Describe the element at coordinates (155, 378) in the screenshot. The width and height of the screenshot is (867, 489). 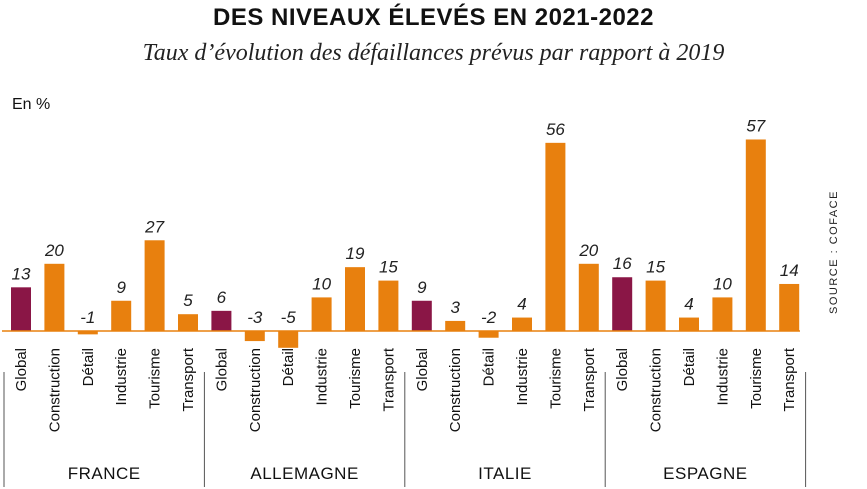
I see `category-label-france-tourisme: Tourisme` at that location.